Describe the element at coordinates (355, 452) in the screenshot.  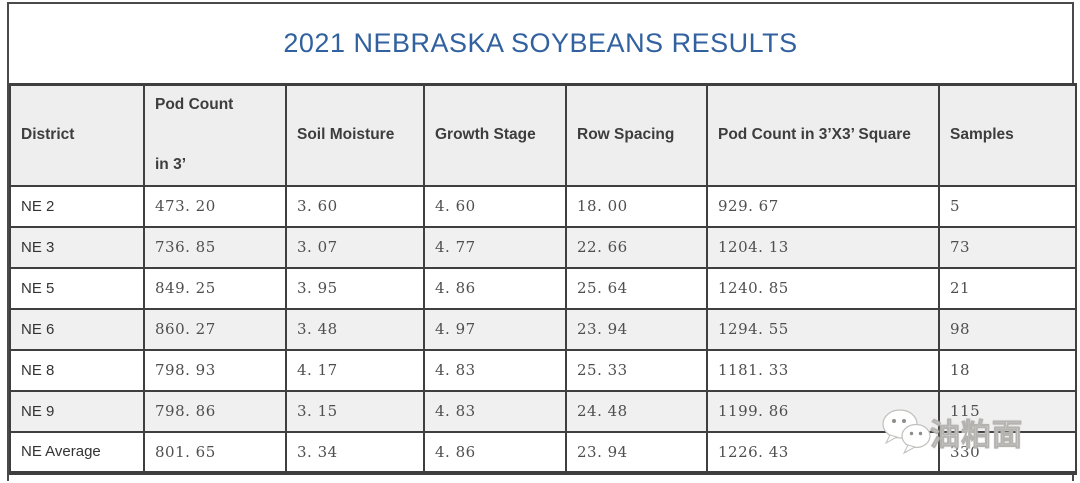
I see `cell-soil-moisture: 3. 34` at that location.